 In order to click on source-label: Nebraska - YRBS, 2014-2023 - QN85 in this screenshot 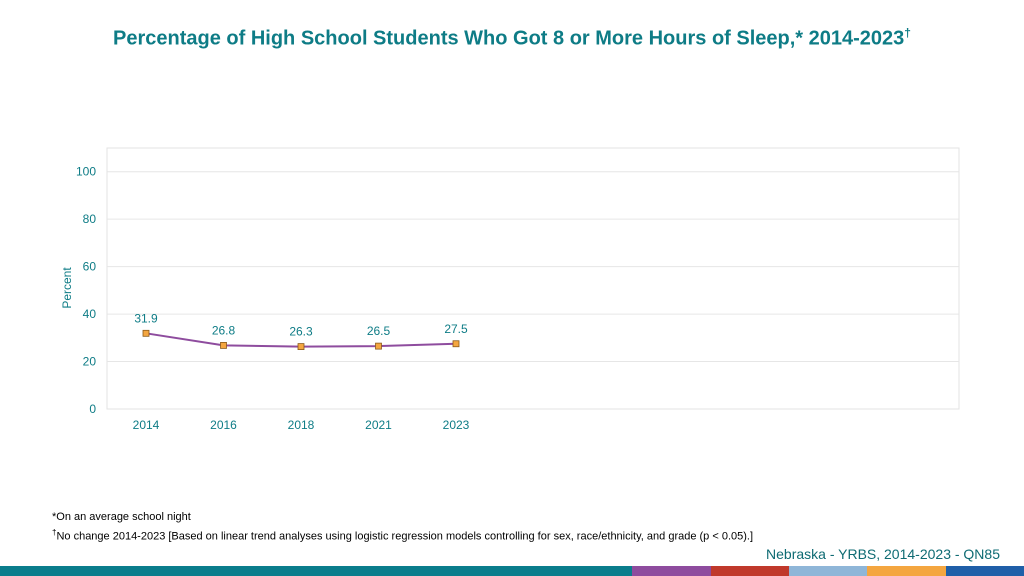, I will do `click(883, 554)`.